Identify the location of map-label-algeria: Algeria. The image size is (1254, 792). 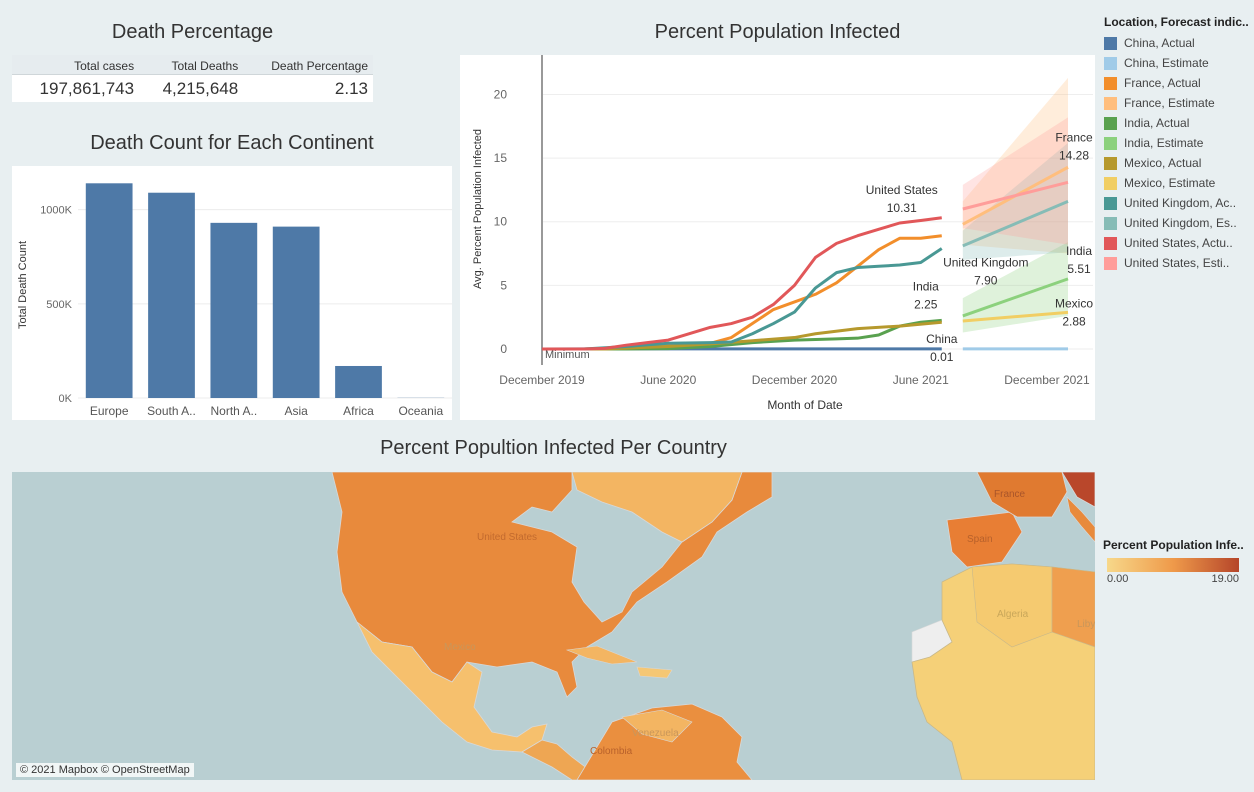
(1013, 614).